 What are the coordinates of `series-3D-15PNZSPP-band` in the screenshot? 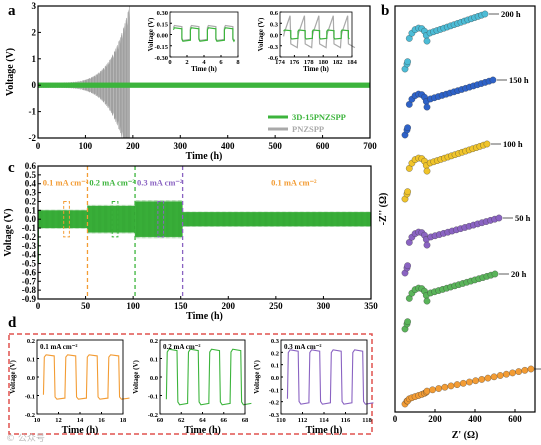 It's located at (204, 85).